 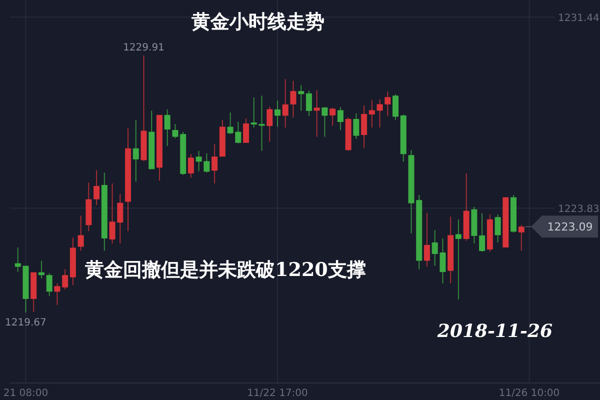 What do you see at coordinates (529, 393) in the screenshot?
I see `x-tick-label: 11/26 10:00` at bounding box center [529, 393].